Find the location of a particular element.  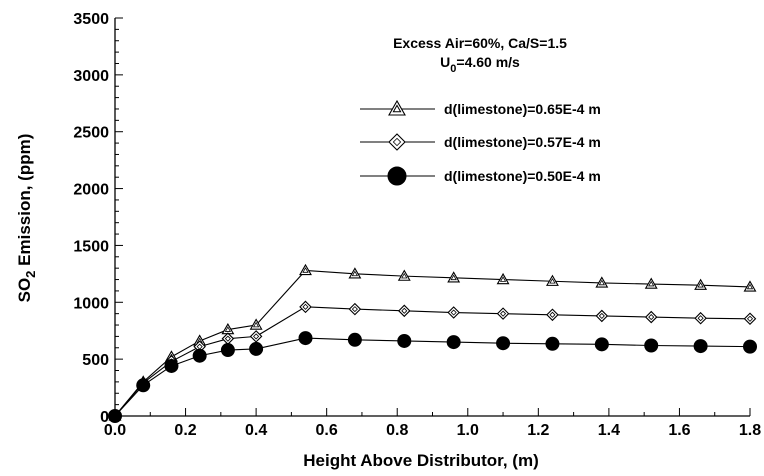

data-point-s2-4-inner is located at coordinates (227, 338).